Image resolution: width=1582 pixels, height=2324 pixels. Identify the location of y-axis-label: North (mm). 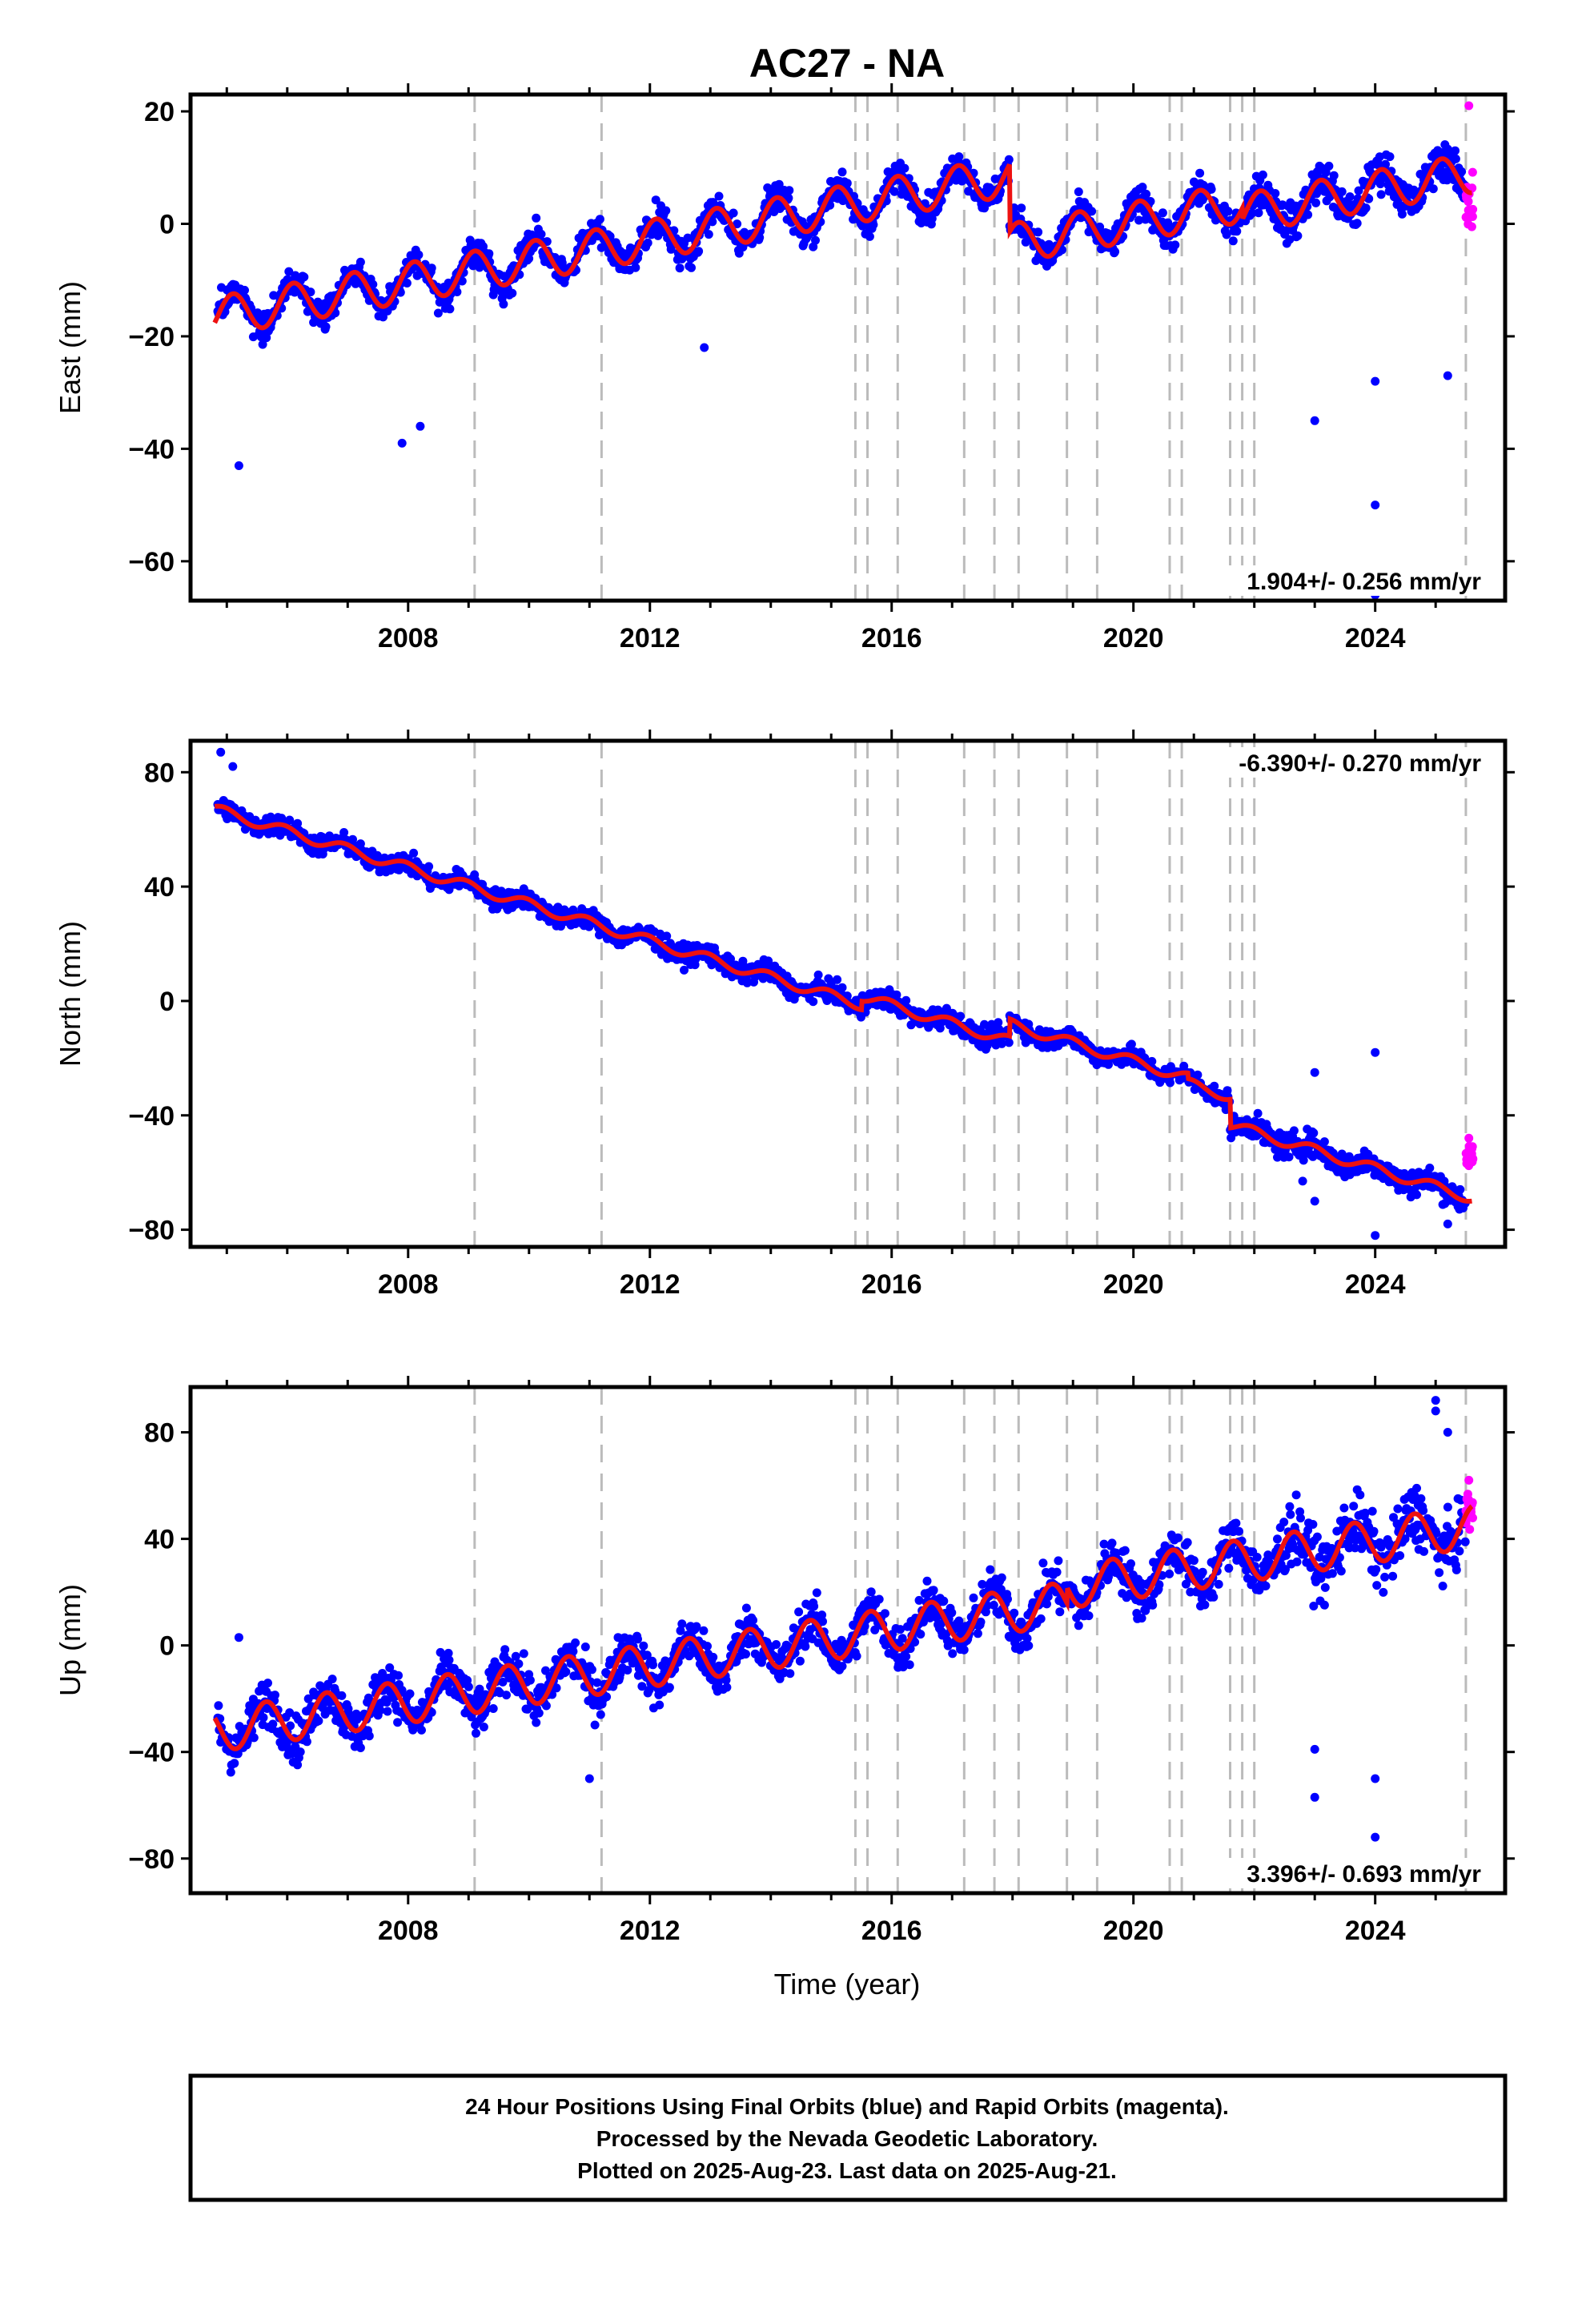
(70, 994).